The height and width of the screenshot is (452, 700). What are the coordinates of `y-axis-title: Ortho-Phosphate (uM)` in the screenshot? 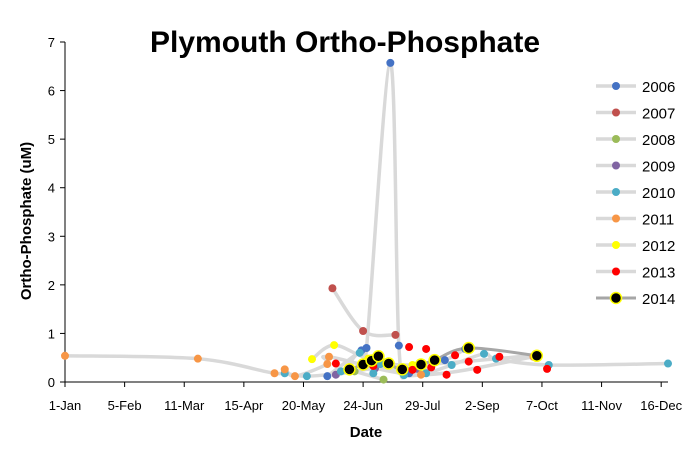 It's located at (26, 221).